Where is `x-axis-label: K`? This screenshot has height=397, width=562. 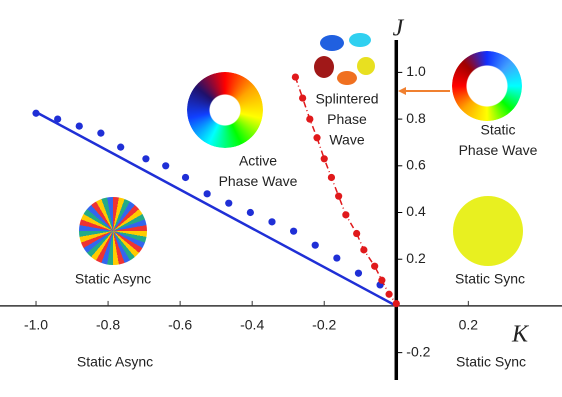
x-axis-label: K is located at coordinates (520, 335).